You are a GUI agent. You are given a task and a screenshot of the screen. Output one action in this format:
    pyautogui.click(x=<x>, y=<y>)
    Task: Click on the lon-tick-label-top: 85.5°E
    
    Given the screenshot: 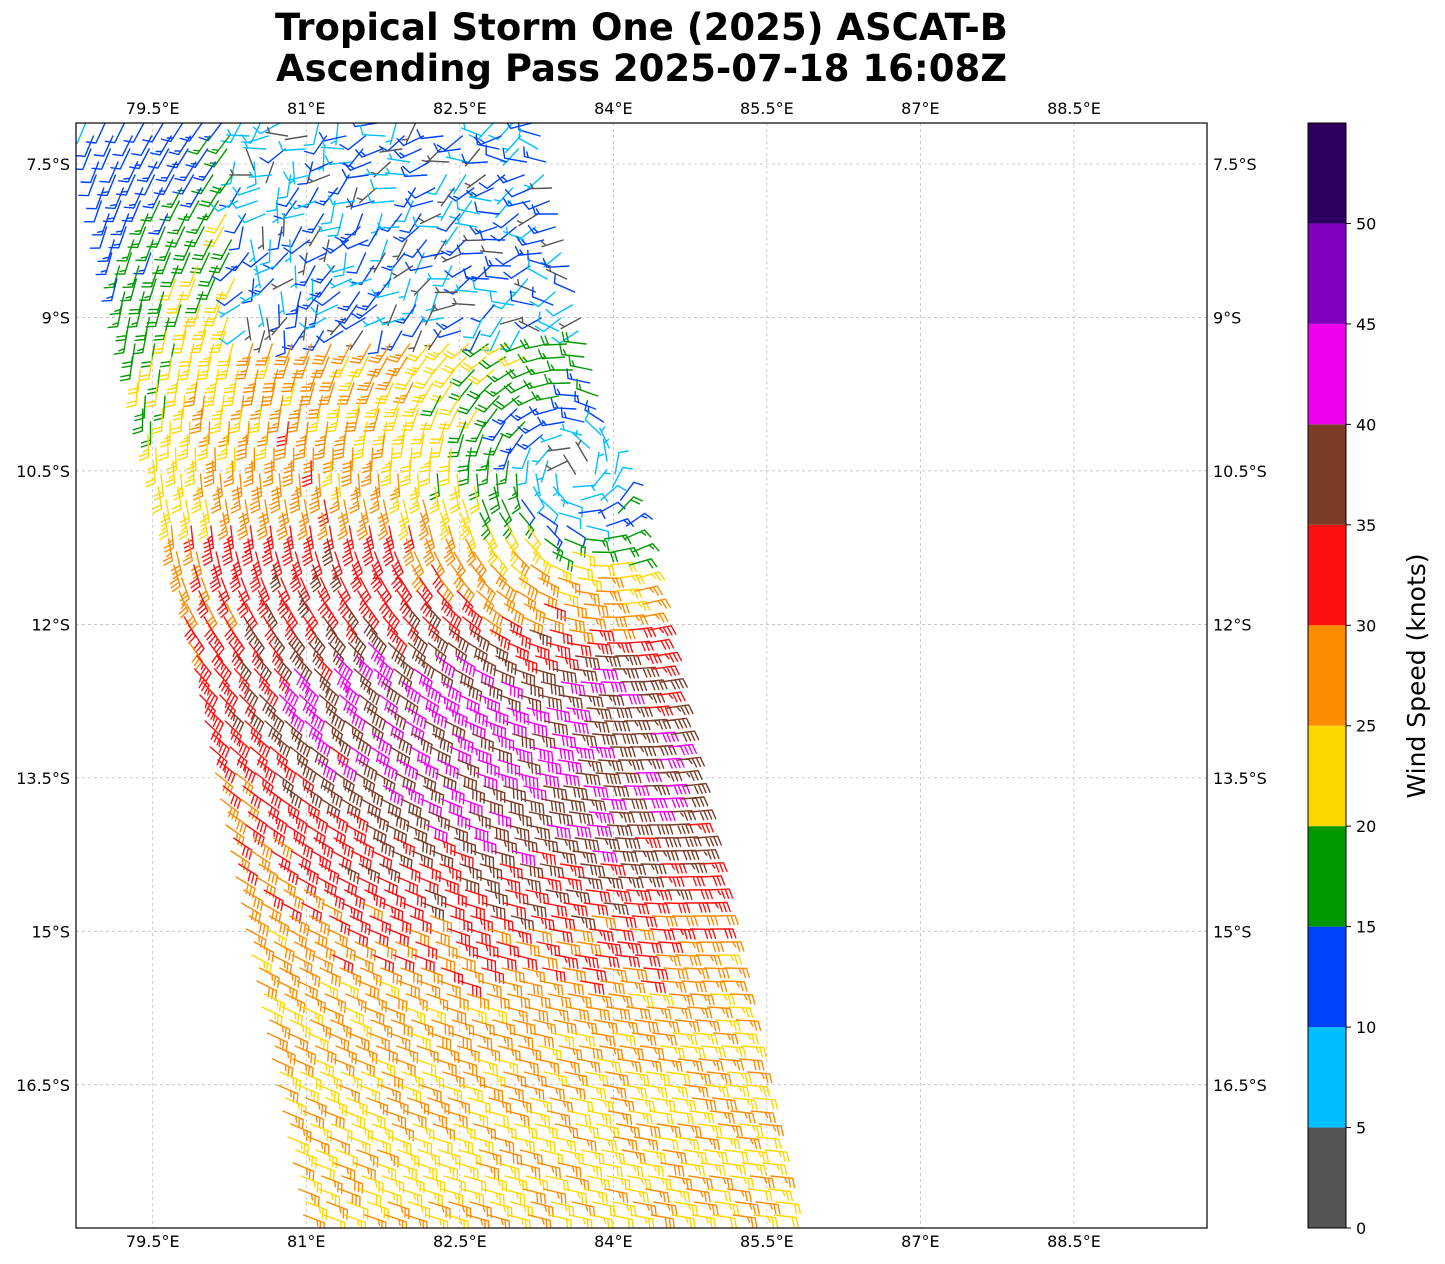 What is the action you would take?
    pyautogui.click(x=767, y=108)
    